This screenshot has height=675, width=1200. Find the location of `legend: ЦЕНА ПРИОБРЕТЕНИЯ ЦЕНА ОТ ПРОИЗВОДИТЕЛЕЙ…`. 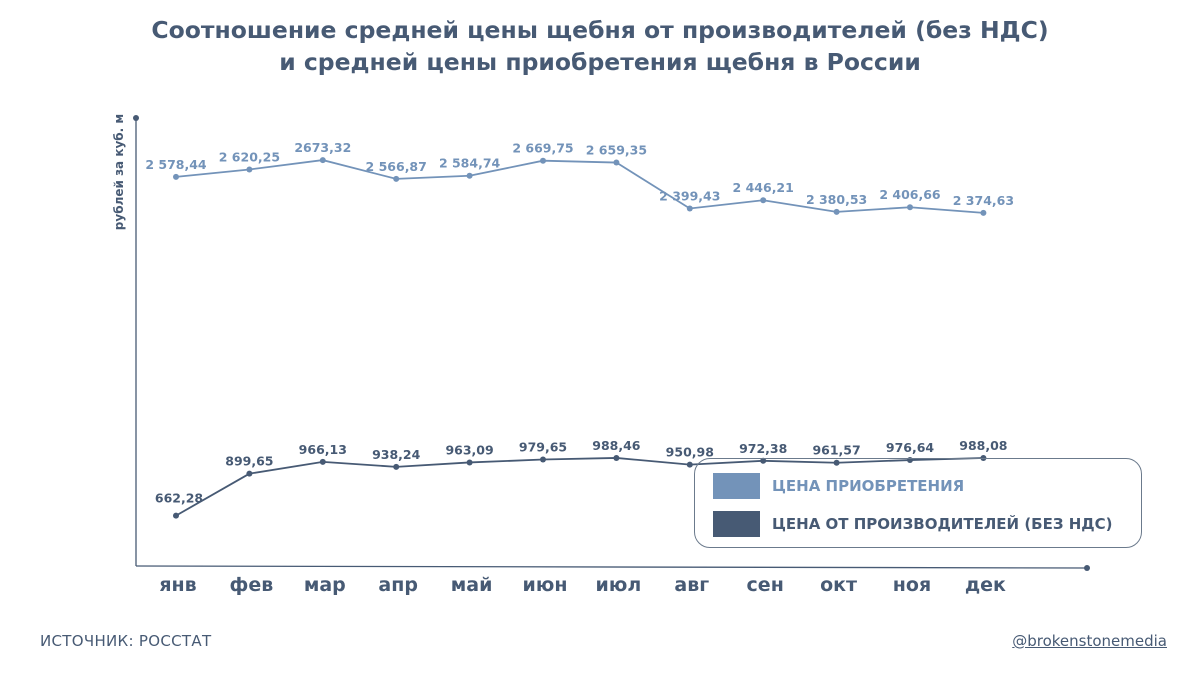

legend: ЦЕНА ПРИОБРЕТЕНИЯ ЦЕНА ОТ ПРОИЗВОДИТЕЛЕЙ… is located at coordinates (918, 503).